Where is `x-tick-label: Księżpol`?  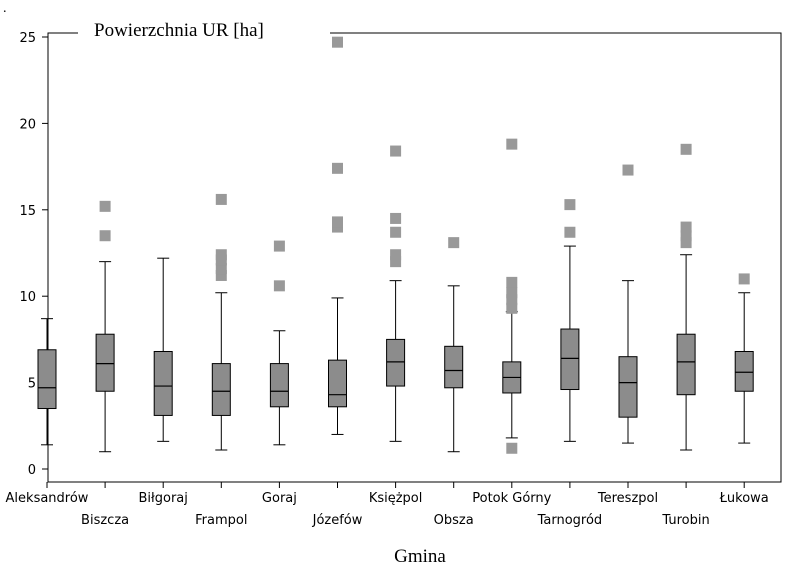 x-tick-label: Księżpol is located at coordinates (396, 498).